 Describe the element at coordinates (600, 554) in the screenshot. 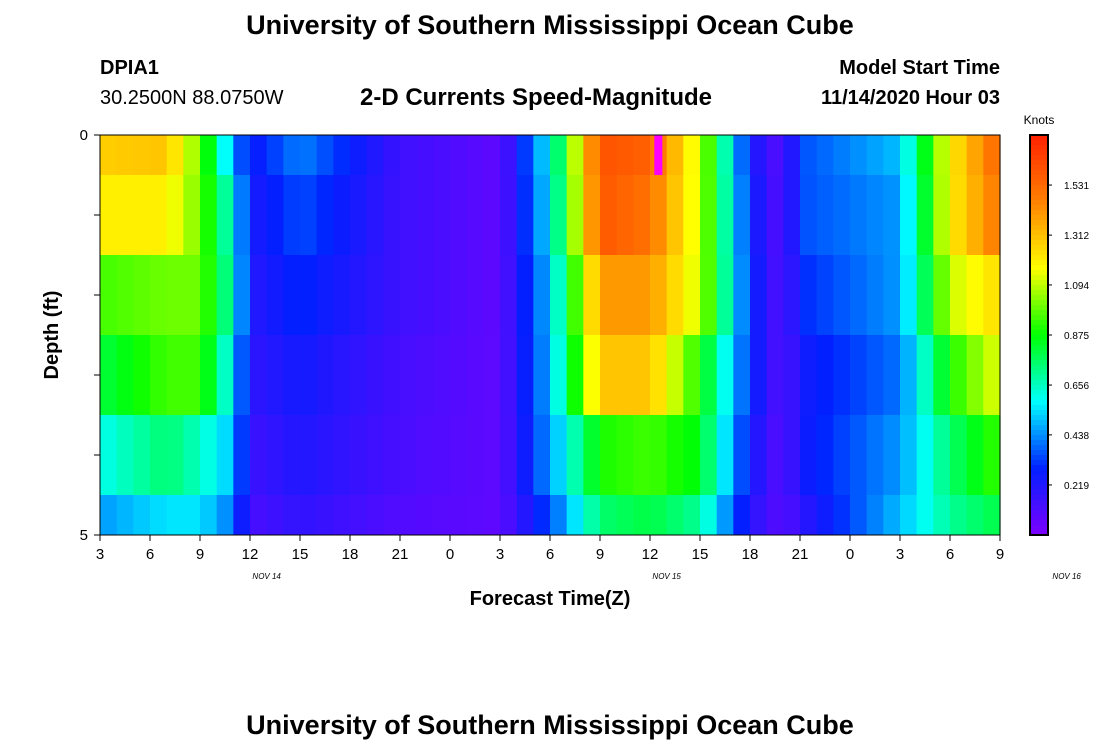

I see `x-tick-label: 9` at that location.